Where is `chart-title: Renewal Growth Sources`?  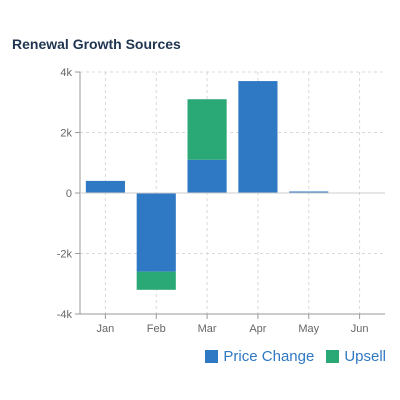 chart-title: Renewal Growth Sources is located at coordinates (96, 44).